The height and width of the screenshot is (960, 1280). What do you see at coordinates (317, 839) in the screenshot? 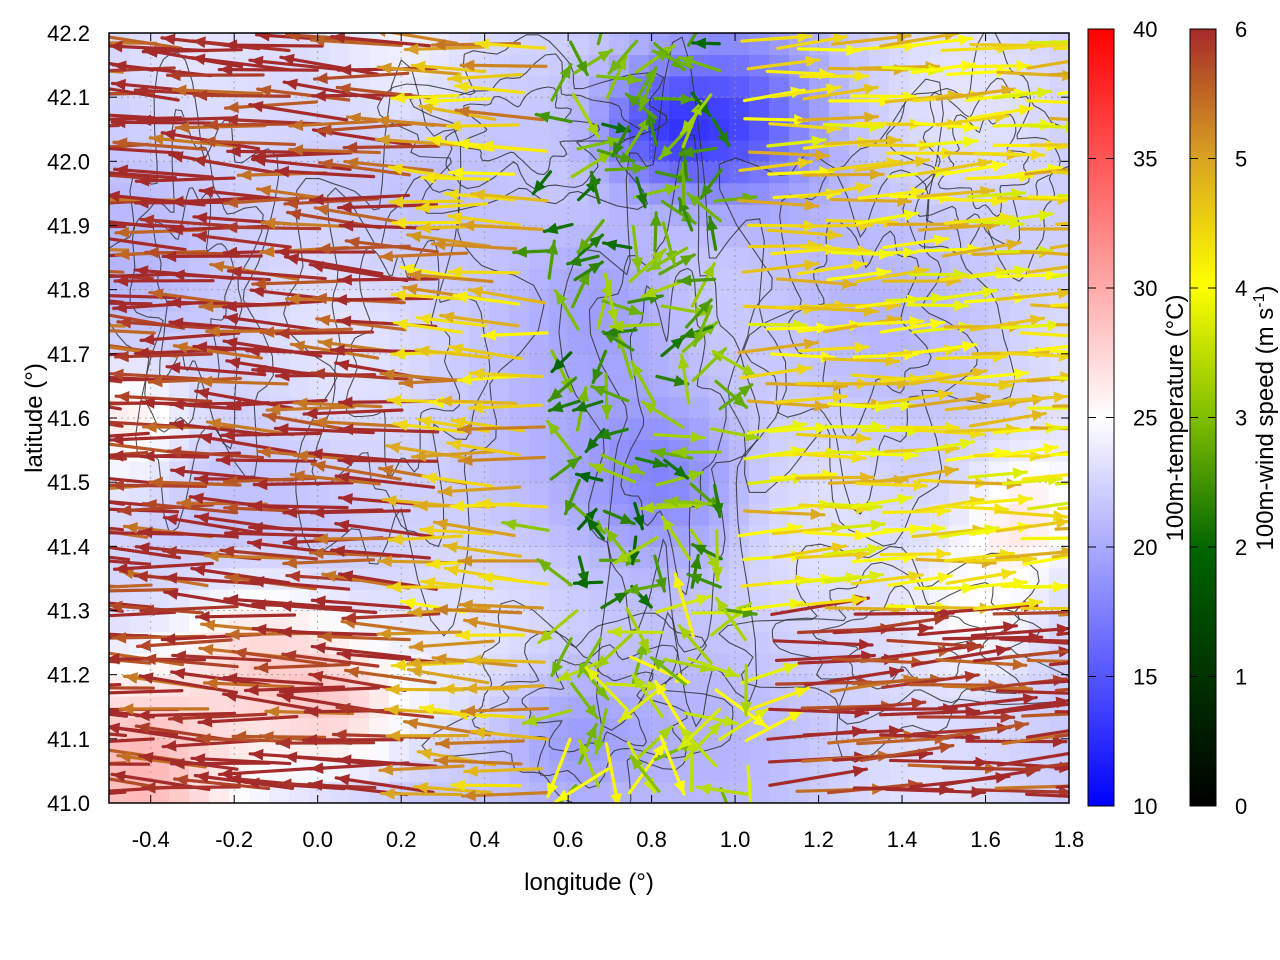
I see `x-tick-label: 0.0` at bounding box center [317, 839].